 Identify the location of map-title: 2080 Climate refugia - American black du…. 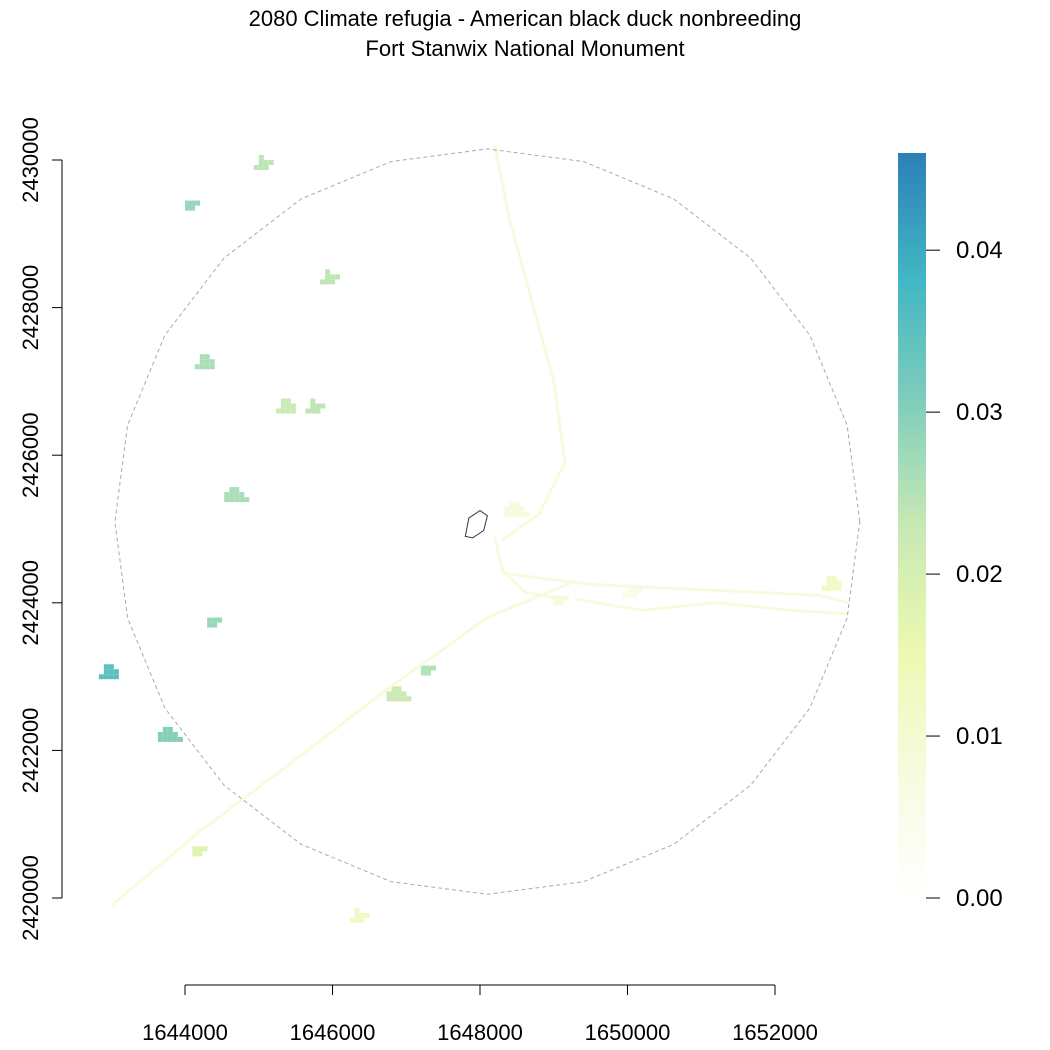
(525, 18).